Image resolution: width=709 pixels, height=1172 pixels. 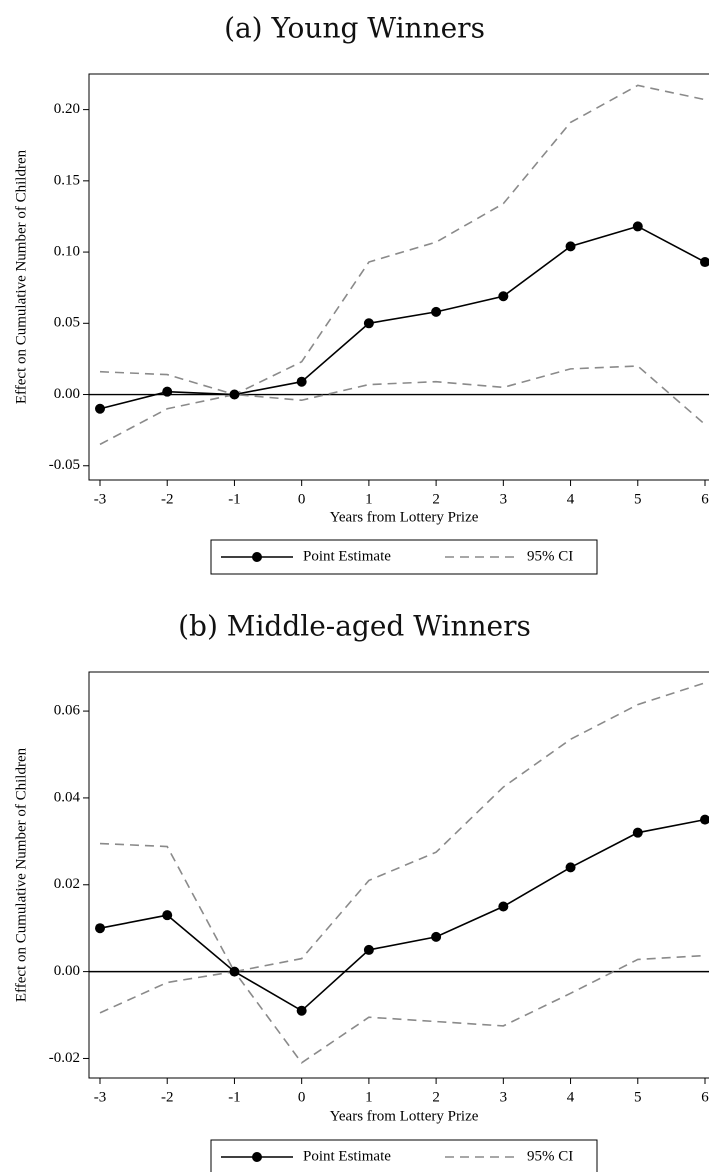 What do you see at coordinates (354, 28) in the screenshot?
I see `panel-title: (a) Young Winners` at bounding box center [354, 28].